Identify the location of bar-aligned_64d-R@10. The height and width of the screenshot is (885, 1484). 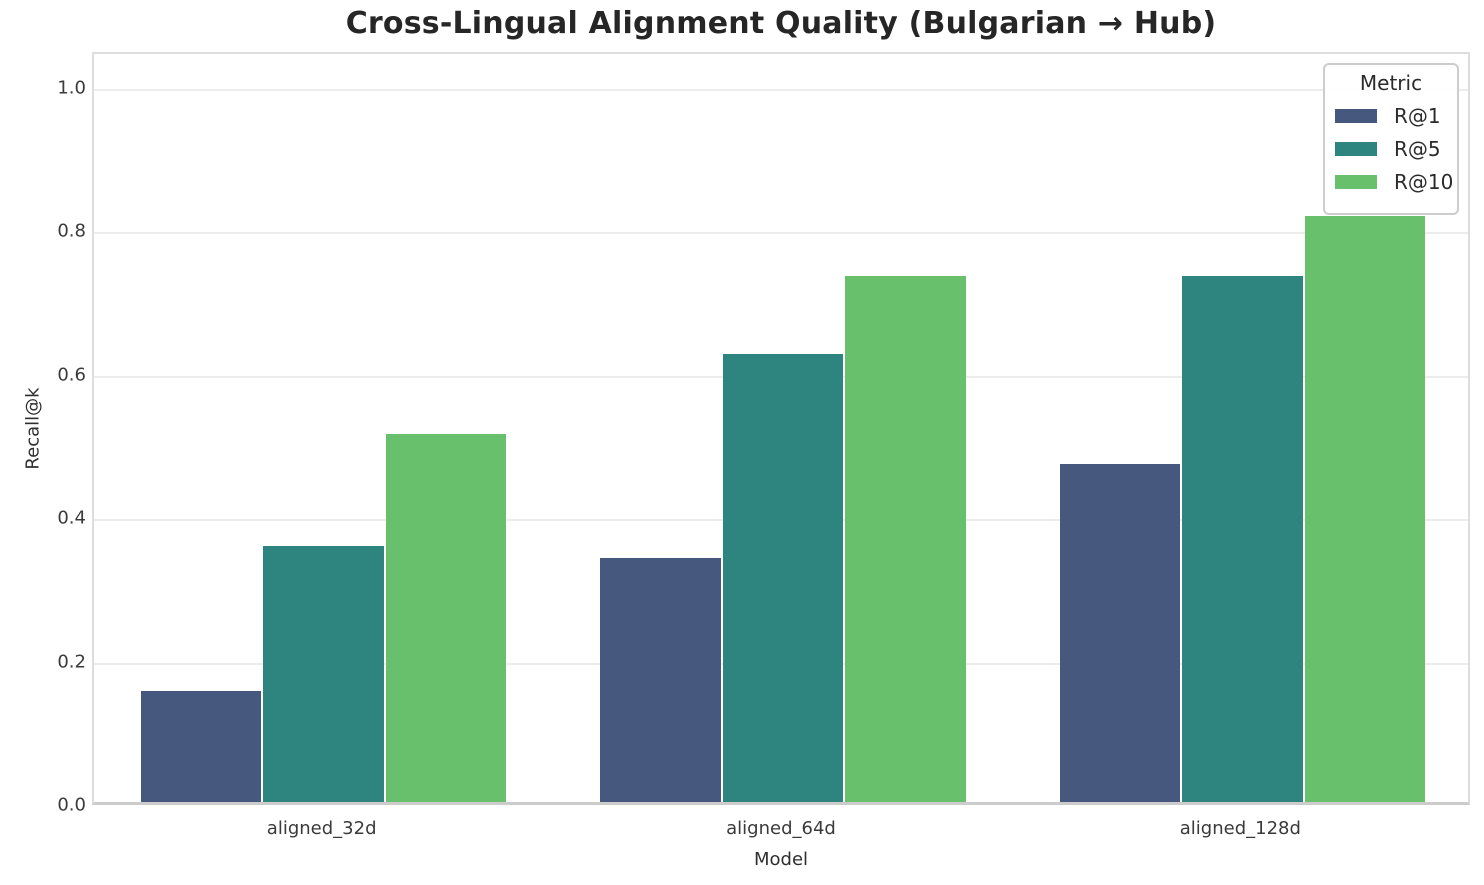
(905, 538).